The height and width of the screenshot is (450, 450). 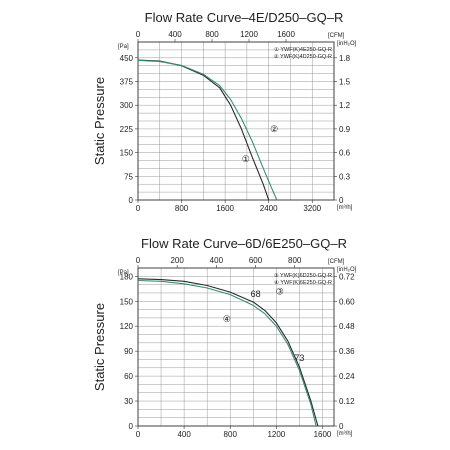 What do you see at coordinates (269, 208) in the screenshot?
I see `x-bottom-tick-label: 2400` at bounding box center [269, 208].